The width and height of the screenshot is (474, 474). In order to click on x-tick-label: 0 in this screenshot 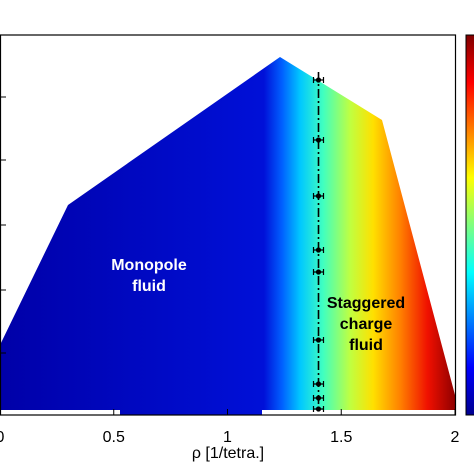, I will do `click(2, 437)`.